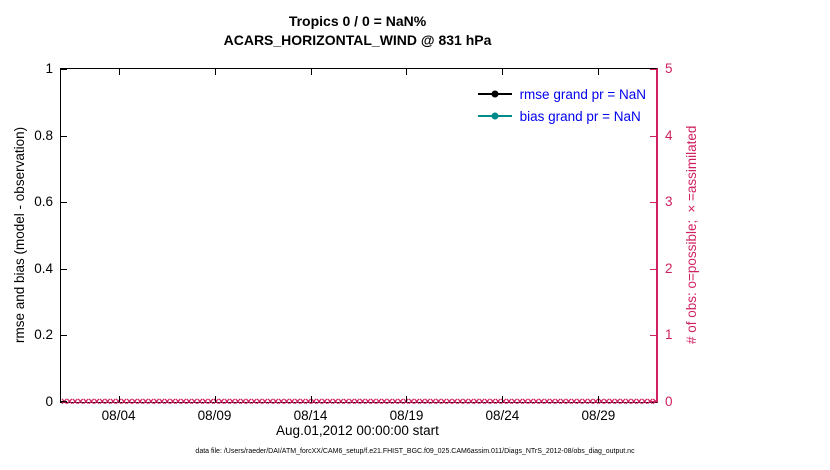 The width and height of the screenshot is (830, 470). What do you see at coordinates (582, 94) in the screenshot?
I see `legend-label-rmse: rmse grand pr = NaN` at bounding box center [582, 94].